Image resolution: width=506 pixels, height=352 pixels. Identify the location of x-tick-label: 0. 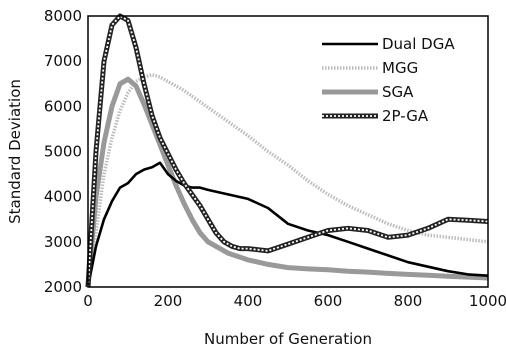
(88, 301).